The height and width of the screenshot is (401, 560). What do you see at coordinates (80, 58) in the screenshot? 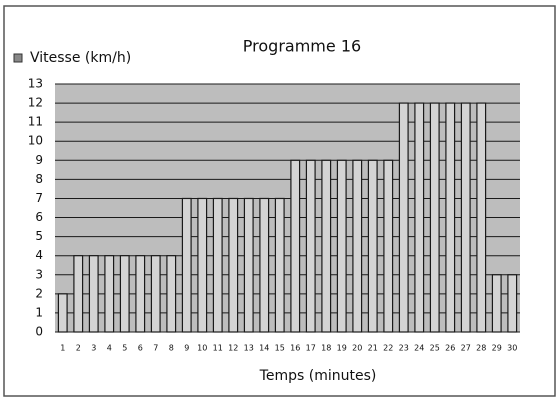
I see `legend-label: Vitesse (km/h)` at bounding box center [80, 58].